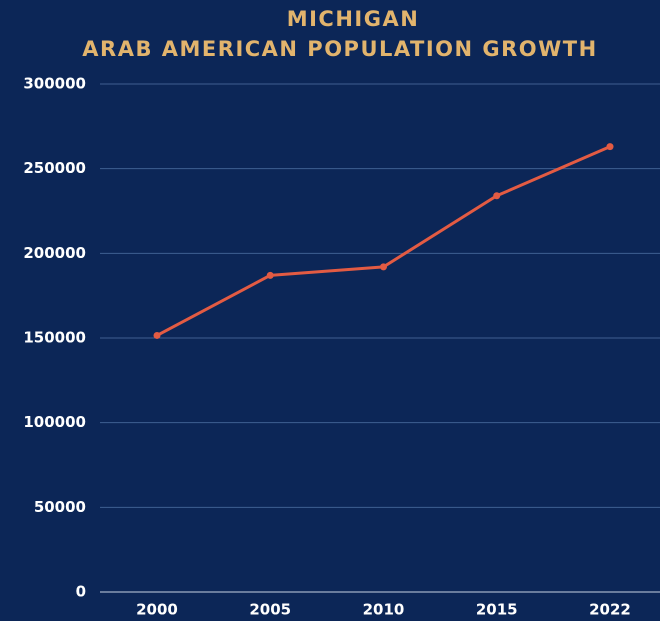 The height and width of the screenshot is (621, 660). What do you see at coordinates (54, 338) in the screenshot?
I see `y-tick-label: 150000` at bounding box center [54, 338].